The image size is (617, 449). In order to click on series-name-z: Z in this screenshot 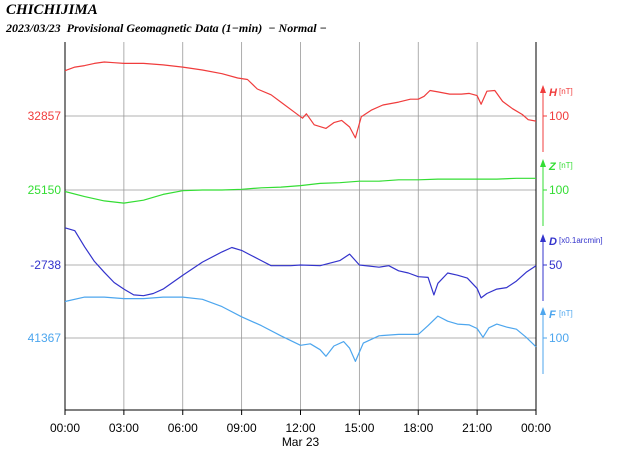, I will do `click(552, 167)`.